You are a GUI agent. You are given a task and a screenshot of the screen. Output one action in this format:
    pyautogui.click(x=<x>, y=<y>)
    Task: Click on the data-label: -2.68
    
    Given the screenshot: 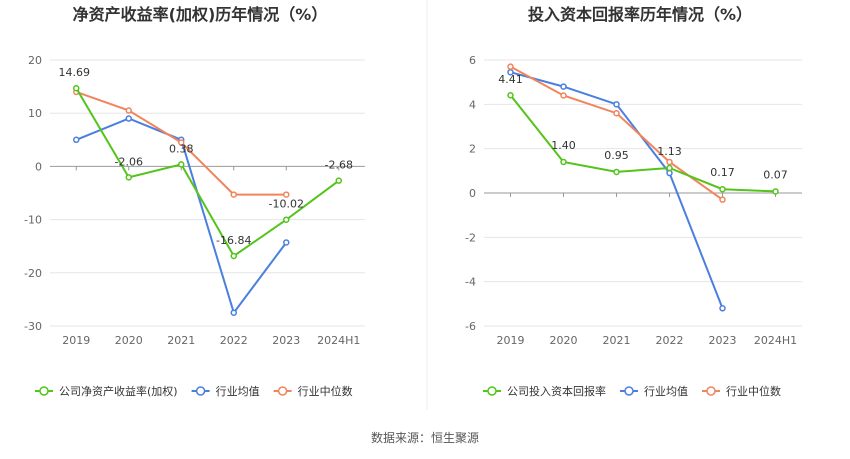 What is the action you would take?
    pyautogui.click(x=339, y=165)
    